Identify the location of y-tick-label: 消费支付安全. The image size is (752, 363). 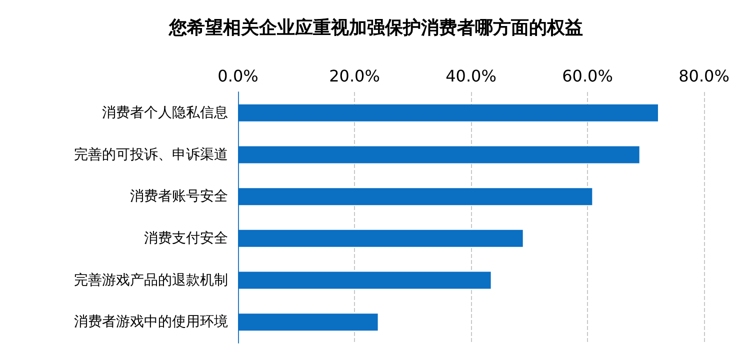
(186, 238).